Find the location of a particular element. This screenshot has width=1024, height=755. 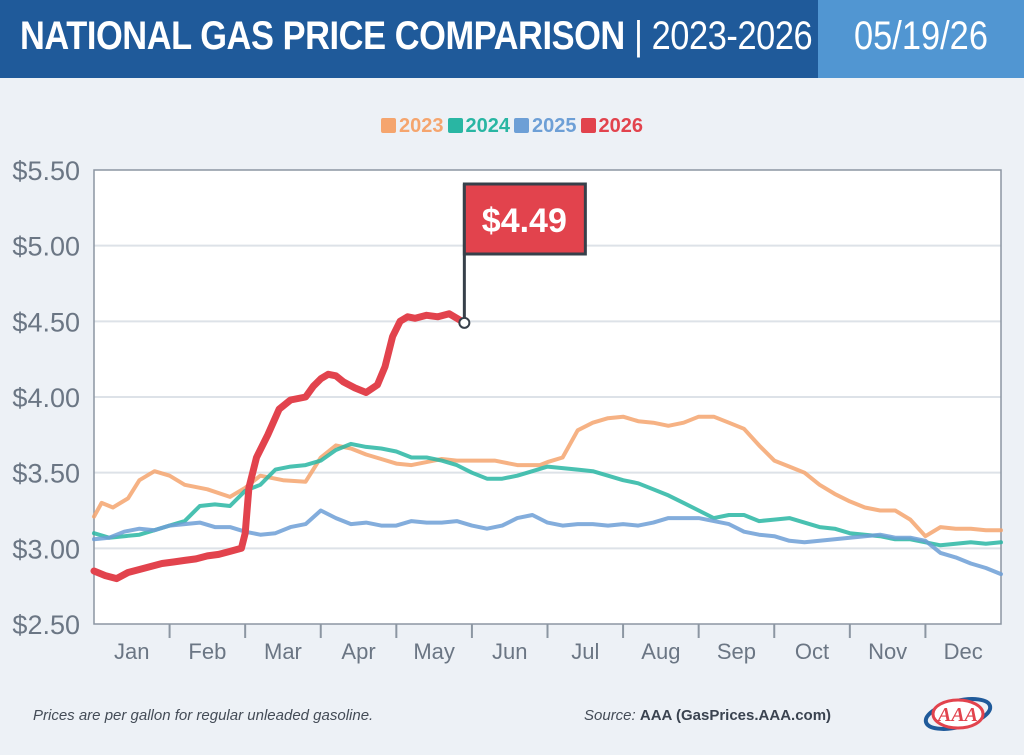

title-years: | 2023-2026 is located at coordinates (718, 36).